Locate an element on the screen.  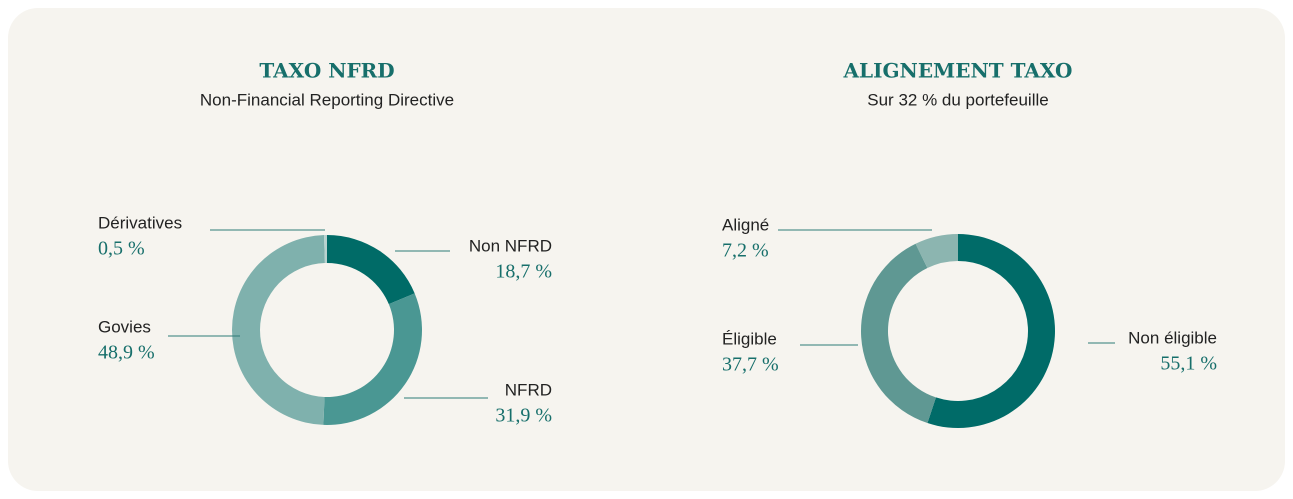
slice-label: Non NFRD is located at coordinates (510, 245).